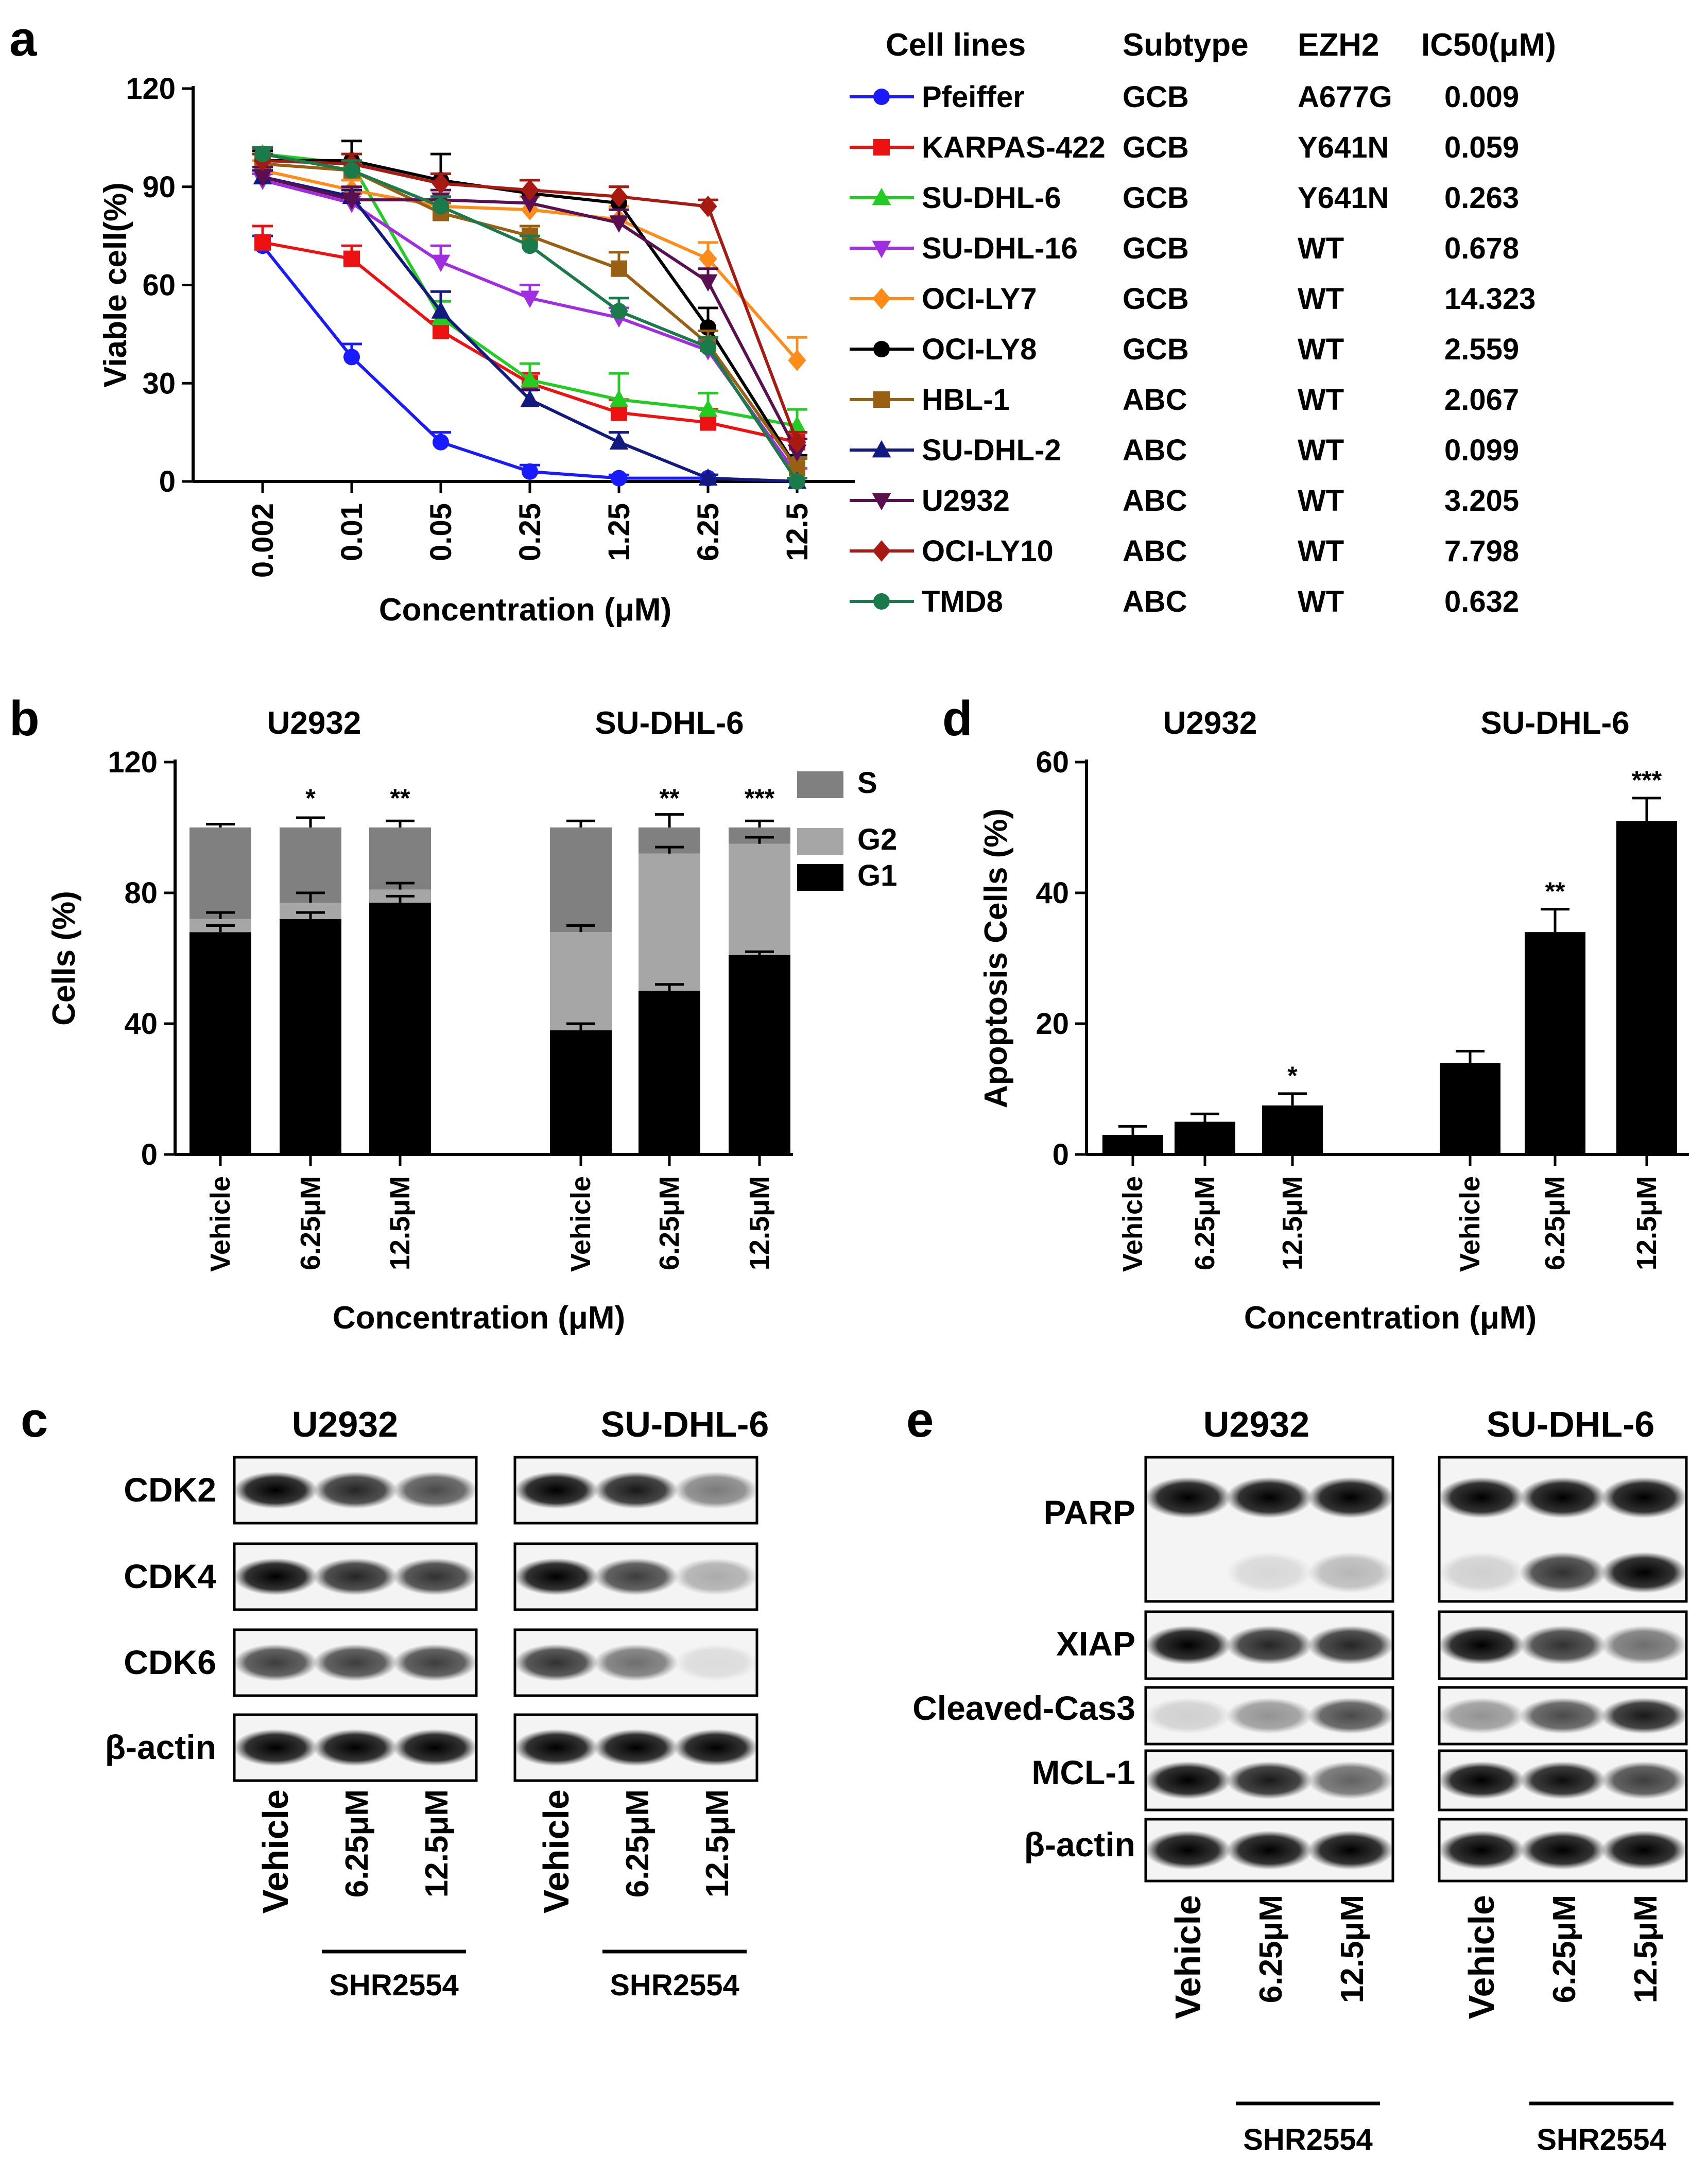  I want to click on row-label: β-actin, so click(161, 1747).